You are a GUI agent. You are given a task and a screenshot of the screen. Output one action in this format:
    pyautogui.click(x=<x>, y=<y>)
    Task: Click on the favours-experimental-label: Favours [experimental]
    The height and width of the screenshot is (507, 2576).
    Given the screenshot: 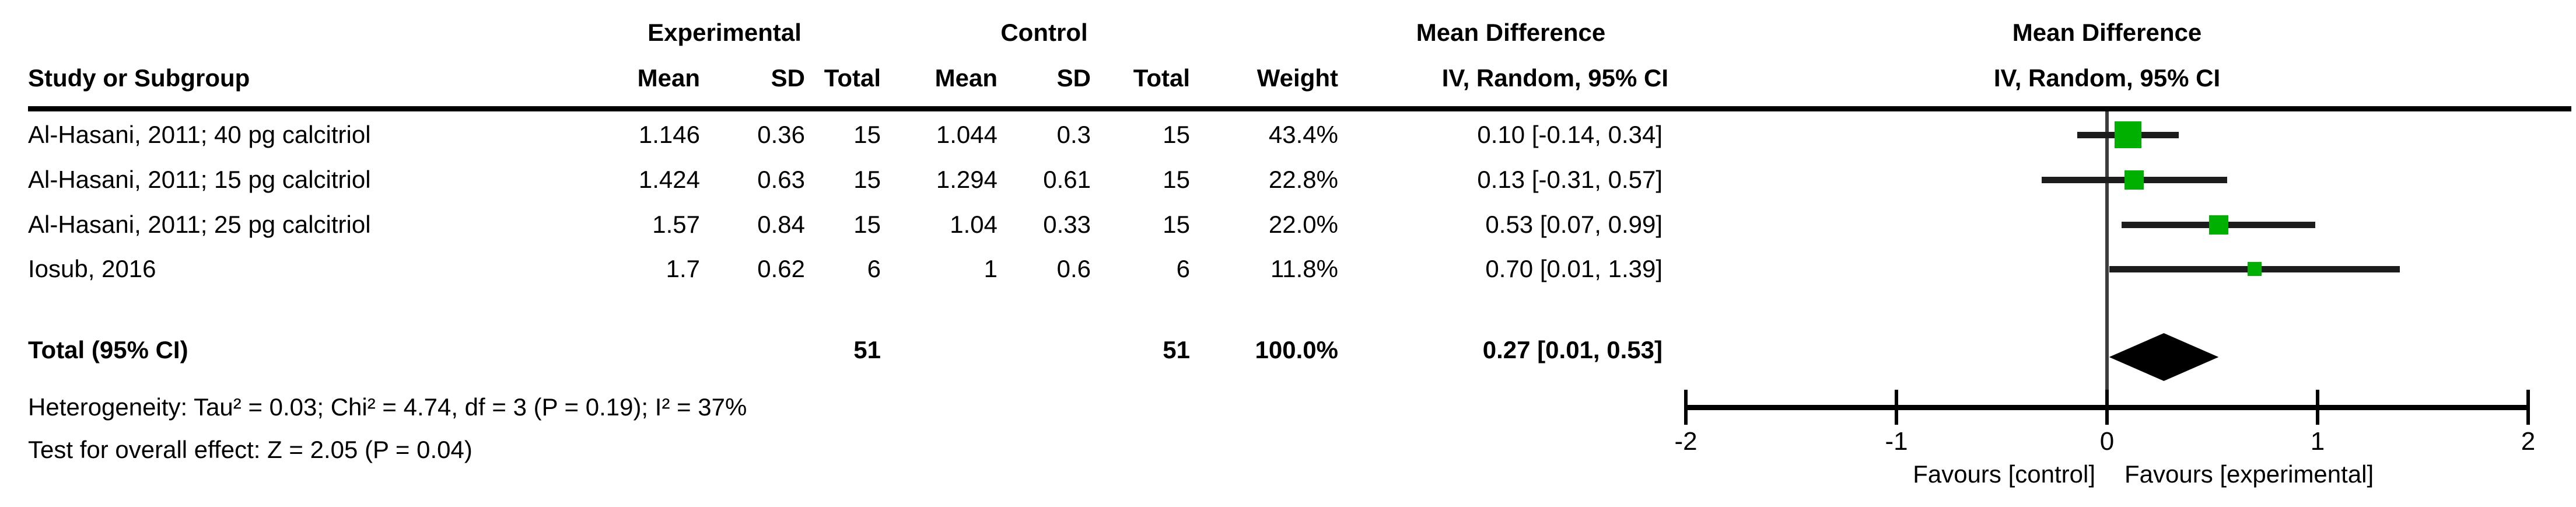 What is the action you would take?
    pyautogui.click(x=2249, y=474)
    